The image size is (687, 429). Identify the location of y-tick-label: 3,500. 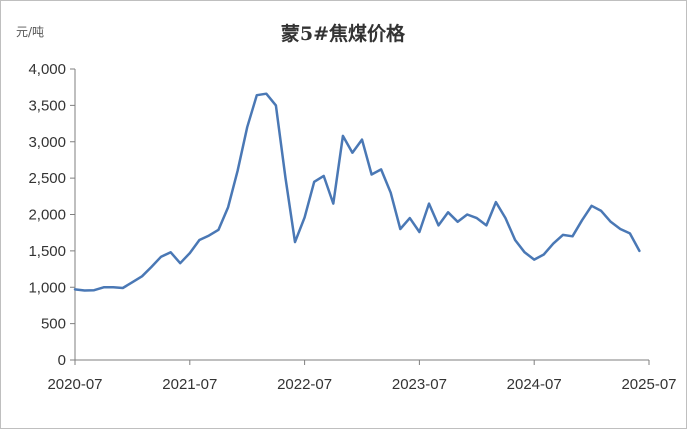
(47, 105).